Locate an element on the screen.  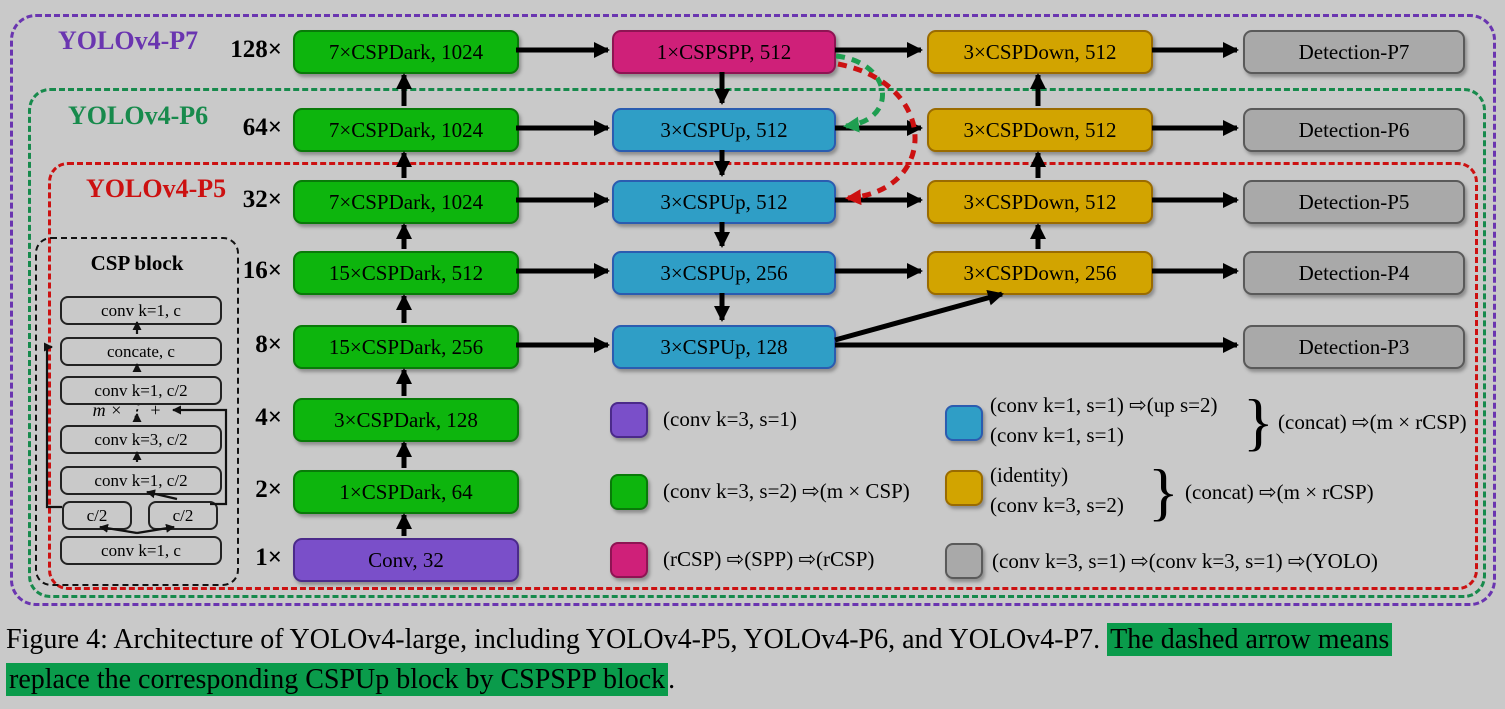
caption-highlight-part1: The dashed arrow means is located at coordinates (1250, 639).